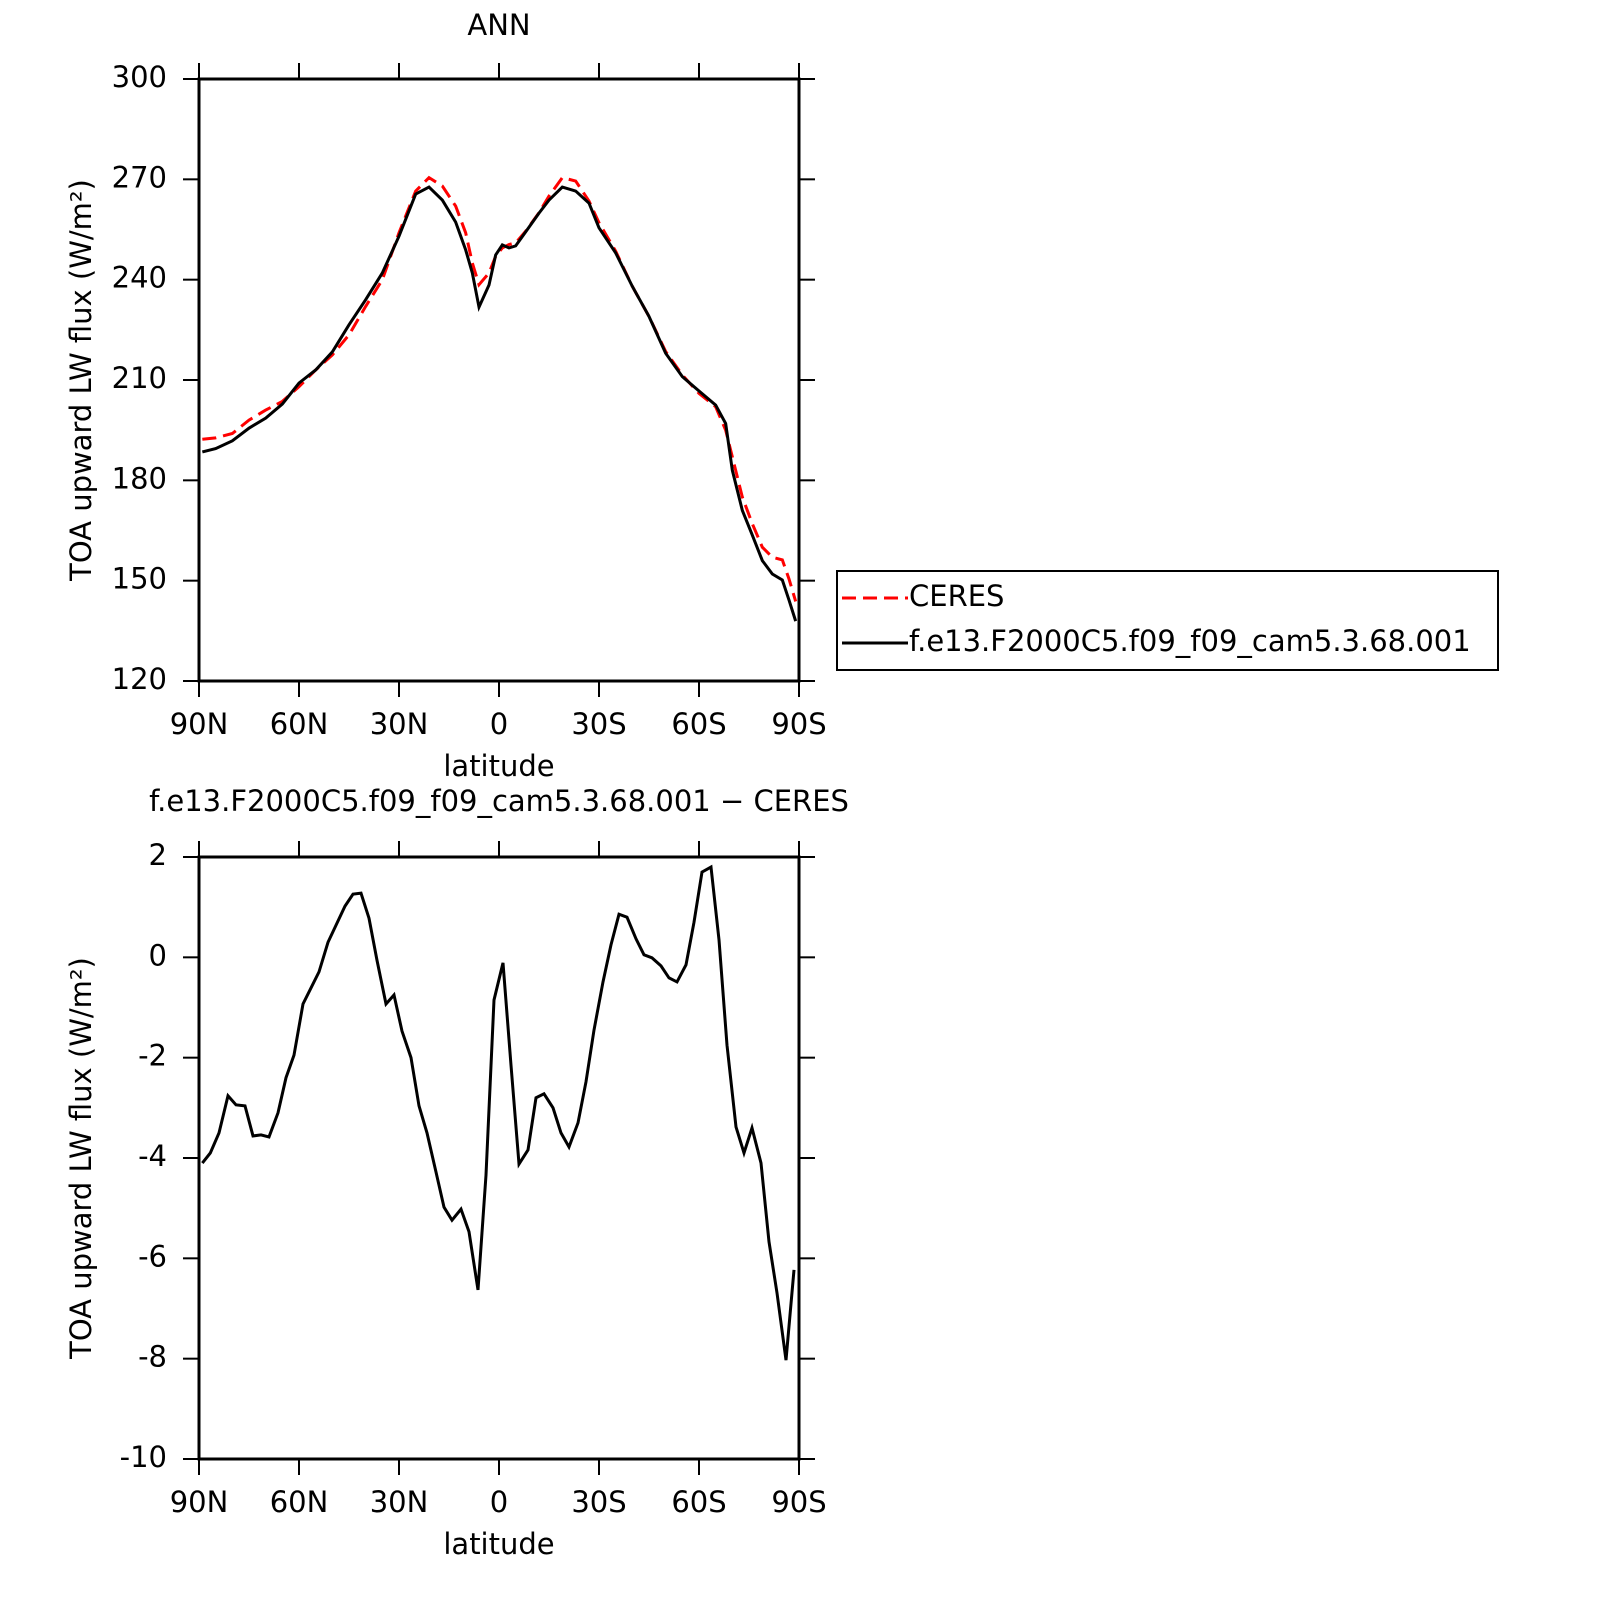 This screenshot has height=1608, width=1605. What do you see at coordinates (152, 1256) in the screenshot?
I see `y-tick-label: -6` at bounding box center [152, 1256].